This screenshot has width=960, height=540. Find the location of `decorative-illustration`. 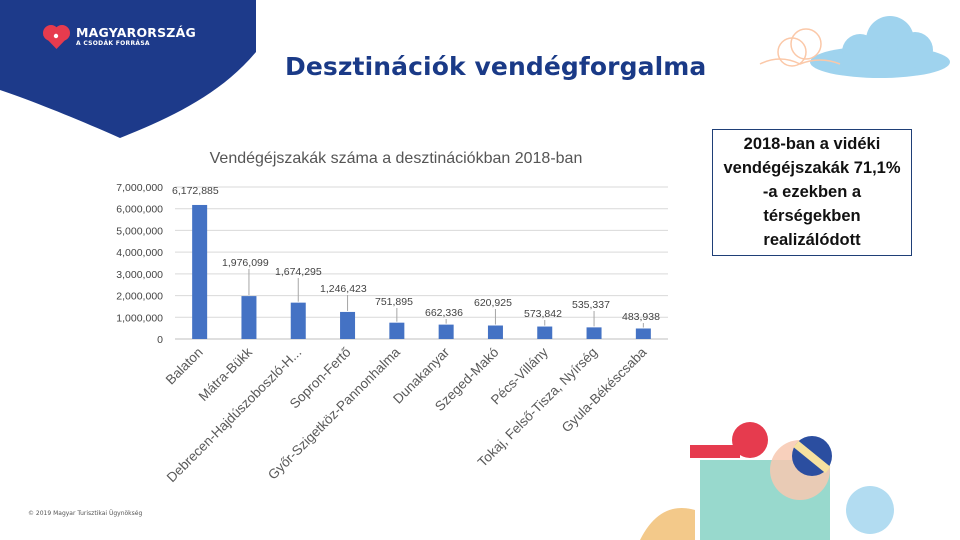

decorative-illustration is located at coordinates (767, 481).